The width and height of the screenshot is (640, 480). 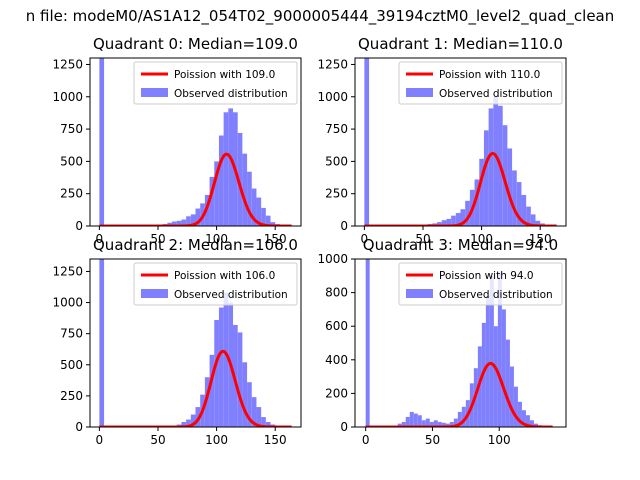 What do you see at coordinates (332, 259) in the screenshot?
I see `y-tick-label: 1000` at bounding box center [332, 259].